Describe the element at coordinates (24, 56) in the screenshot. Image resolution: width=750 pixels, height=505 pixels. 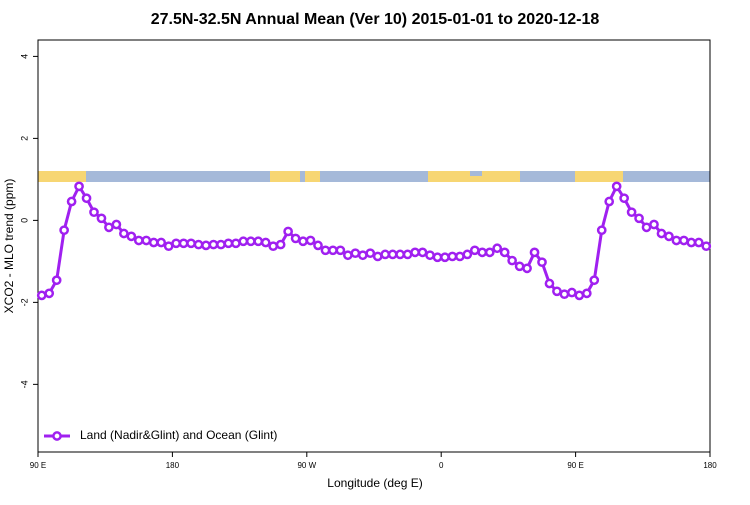
I see `y-tick-label: 4` at that location.